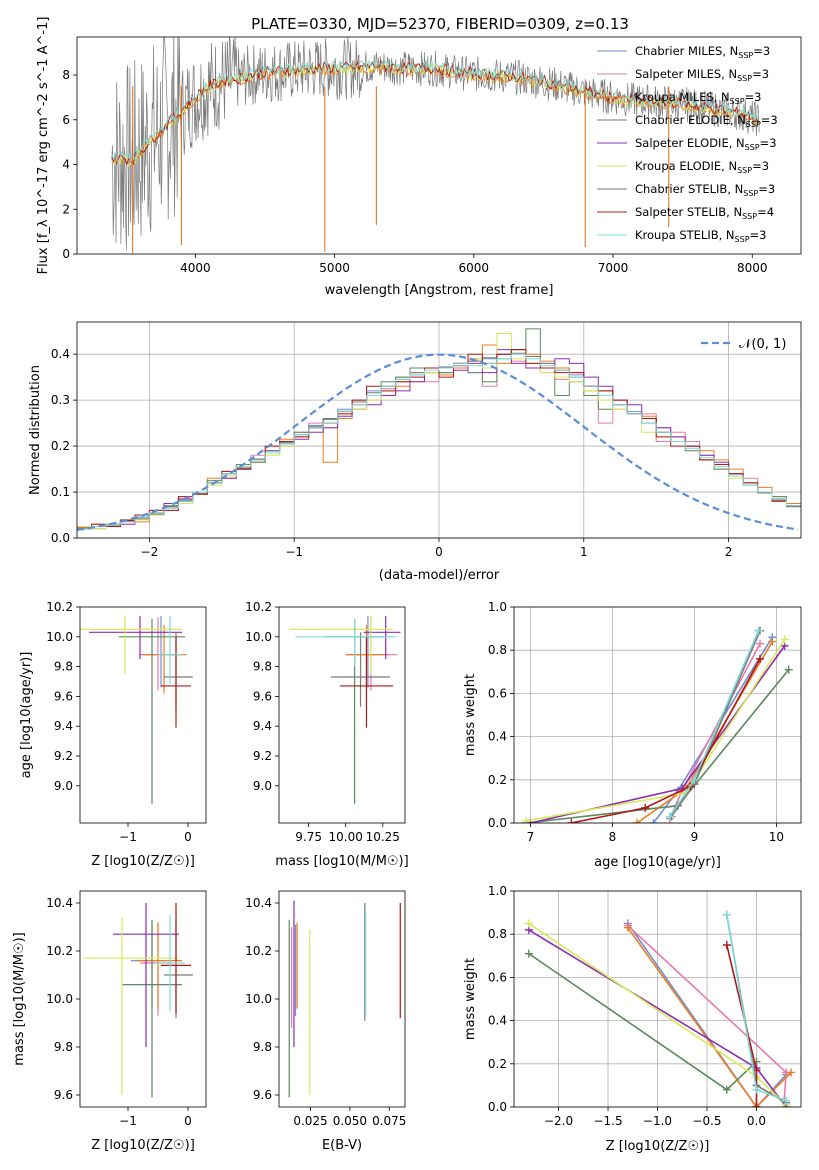 This screenshot has height=1170, width=819. Describe the element at coordinates (762, 344) in the screenshot. I see `legend-entry: 𝒩(0, 1)` at that location.